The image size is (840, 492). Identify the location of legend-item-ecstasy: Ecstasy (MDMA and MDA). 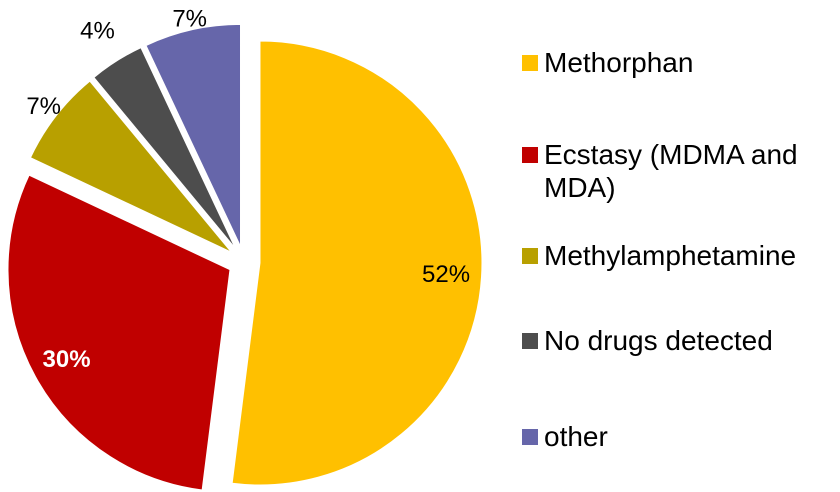
(681, 171).